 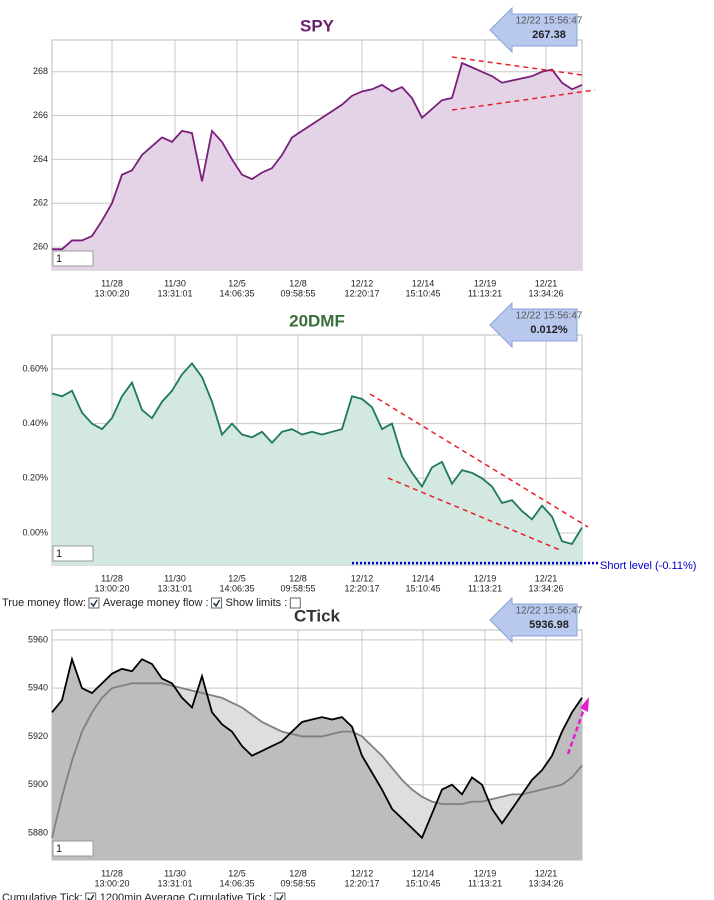 I want to click on control-label: Average money flow :, so click(x=156, y=603).